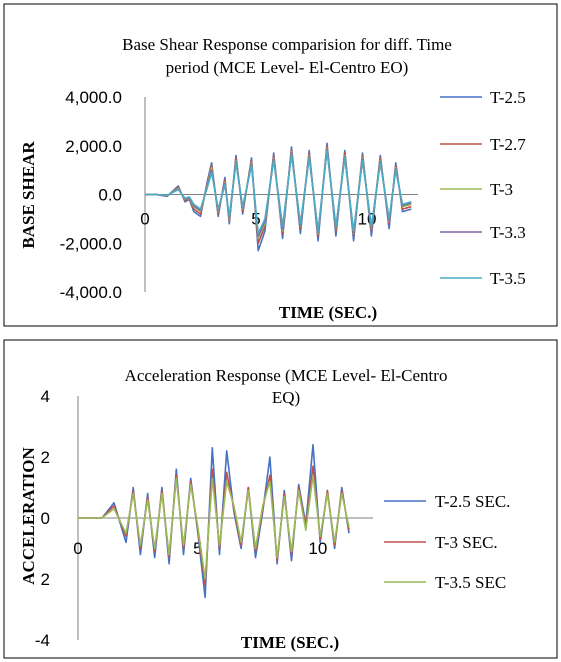  I want to click on acceleration-chart-title-line: EQ), so click(286, 397).